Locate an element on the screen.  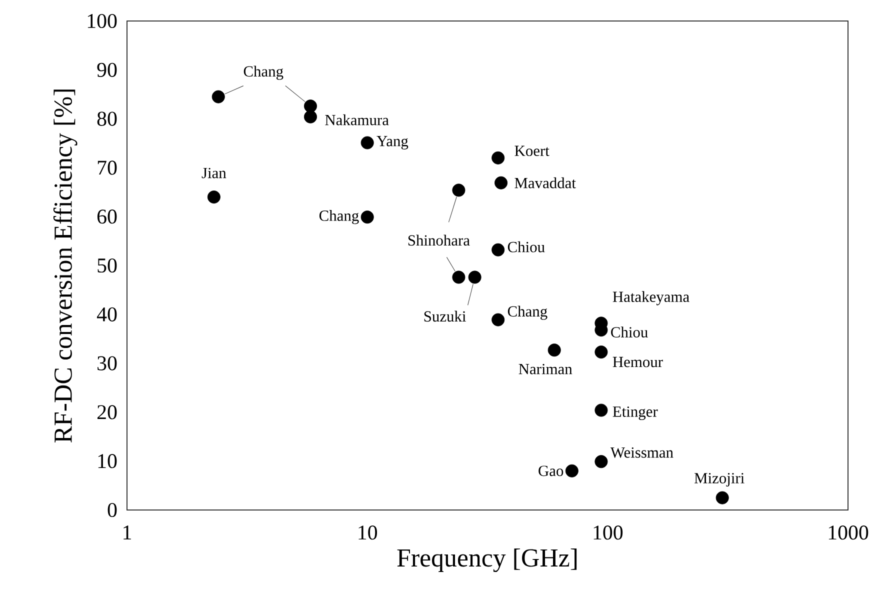
x-tick-label: 10 is located at coordinates (368, 533).